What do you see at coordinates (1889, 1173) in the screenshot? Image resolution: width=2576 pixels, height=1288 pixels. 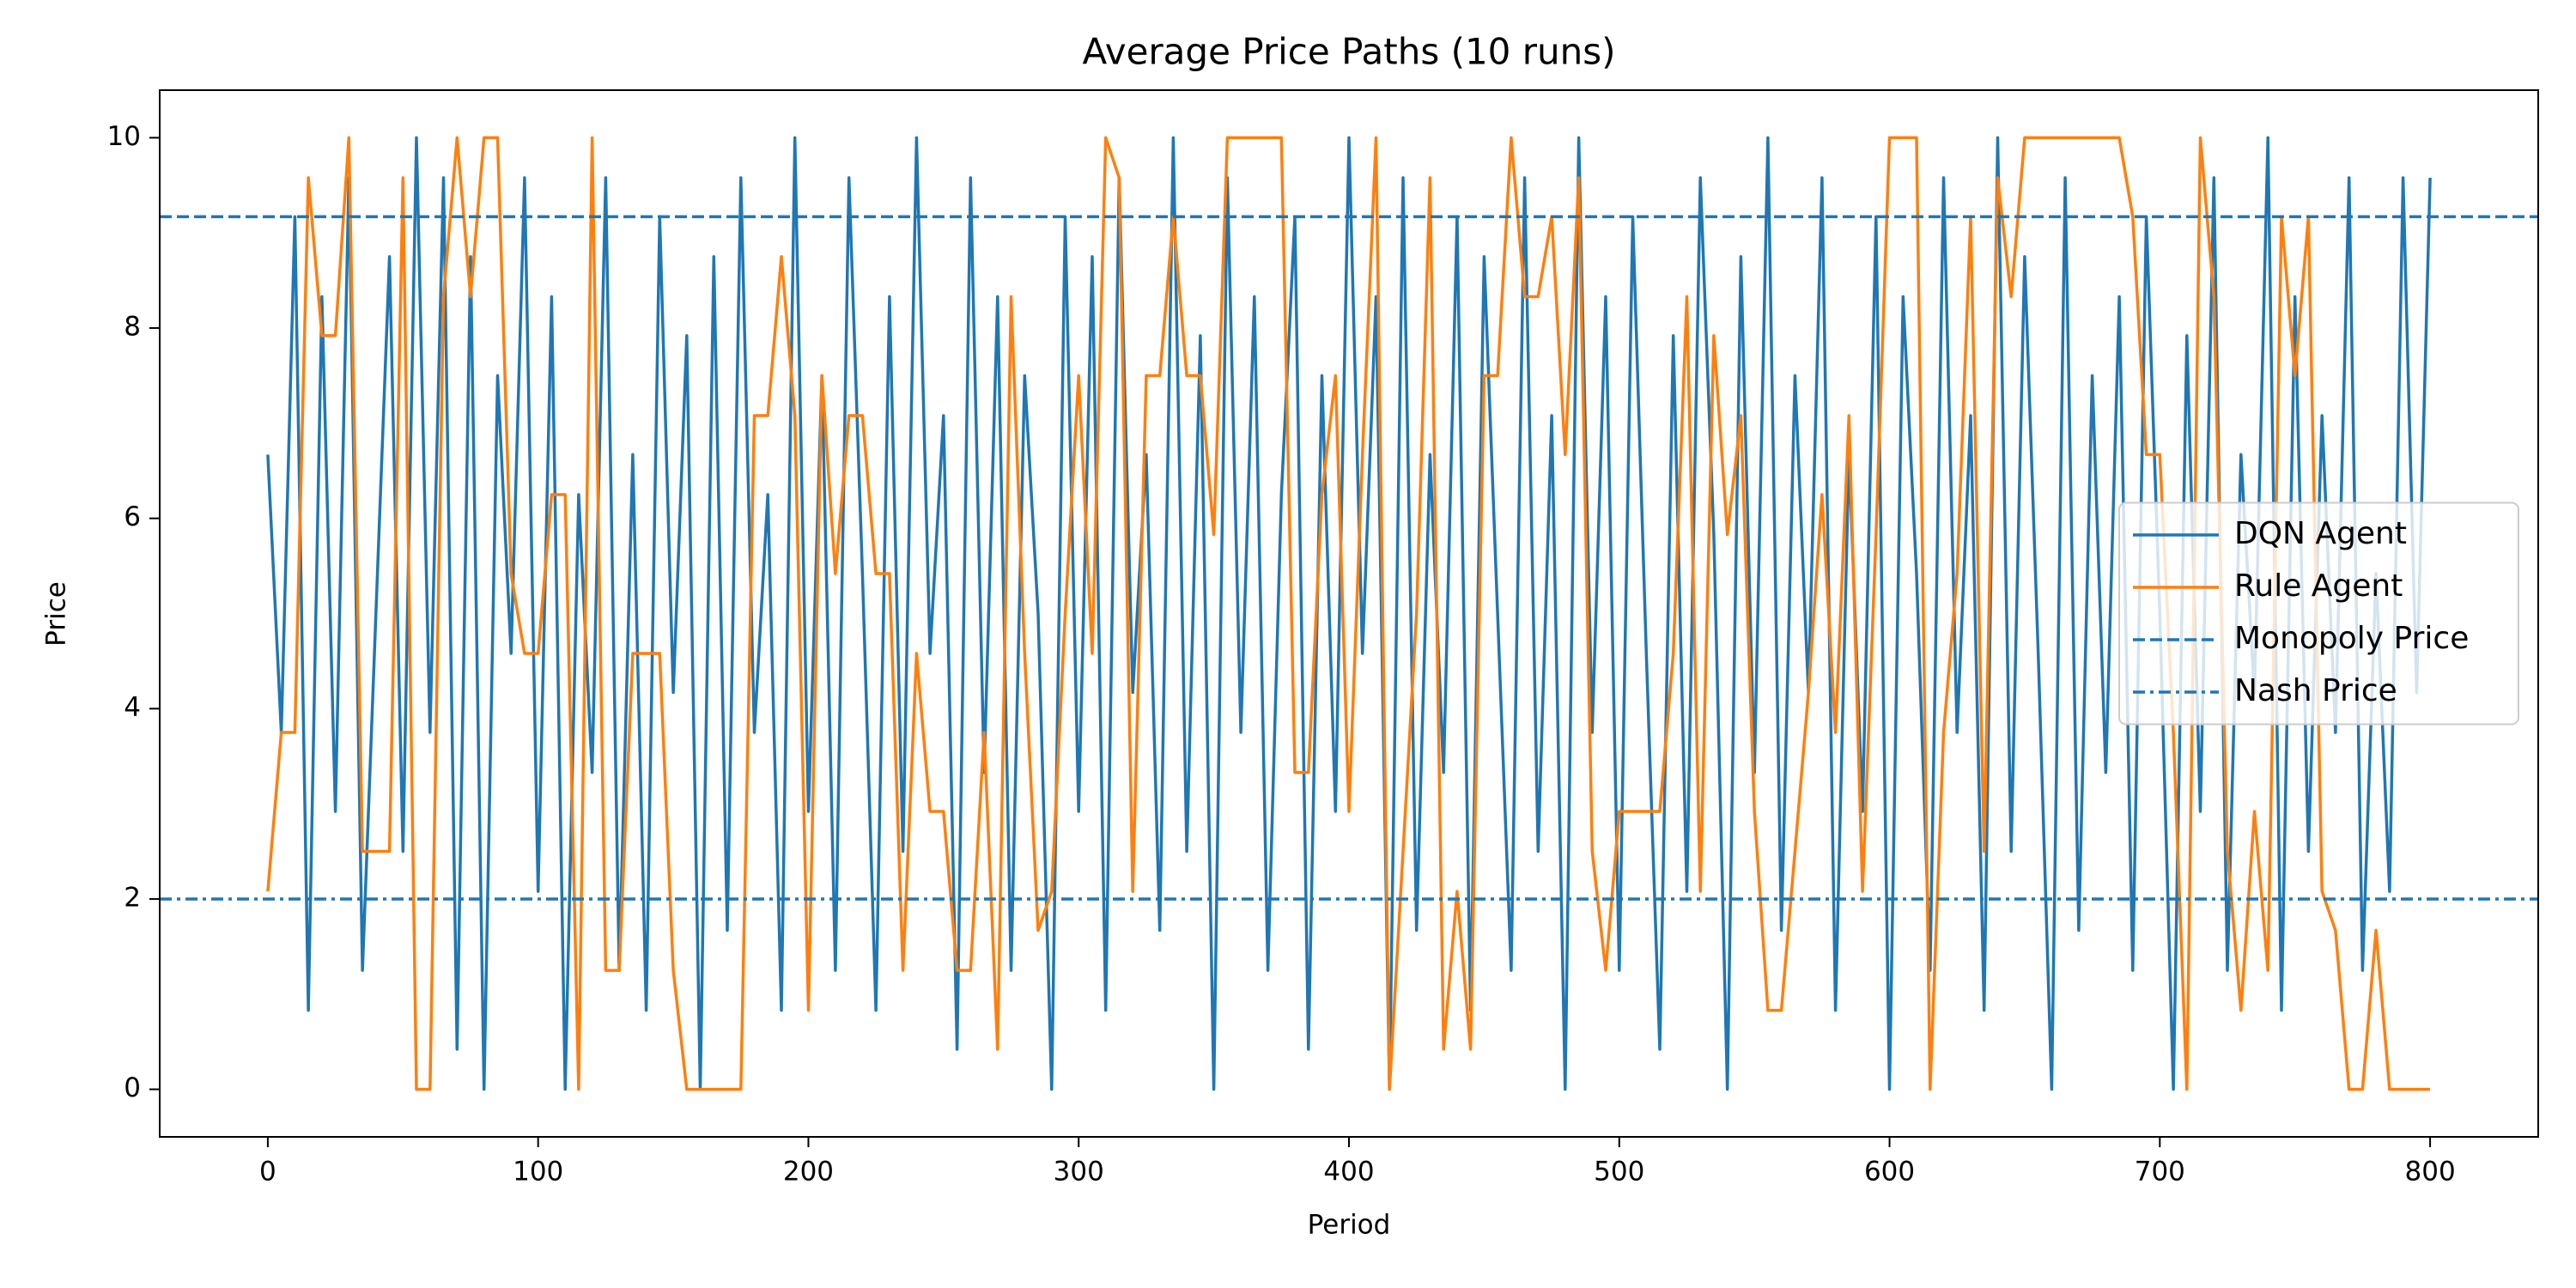 I see `x-tick-label: 600` at bounding box center [1889, 1173].